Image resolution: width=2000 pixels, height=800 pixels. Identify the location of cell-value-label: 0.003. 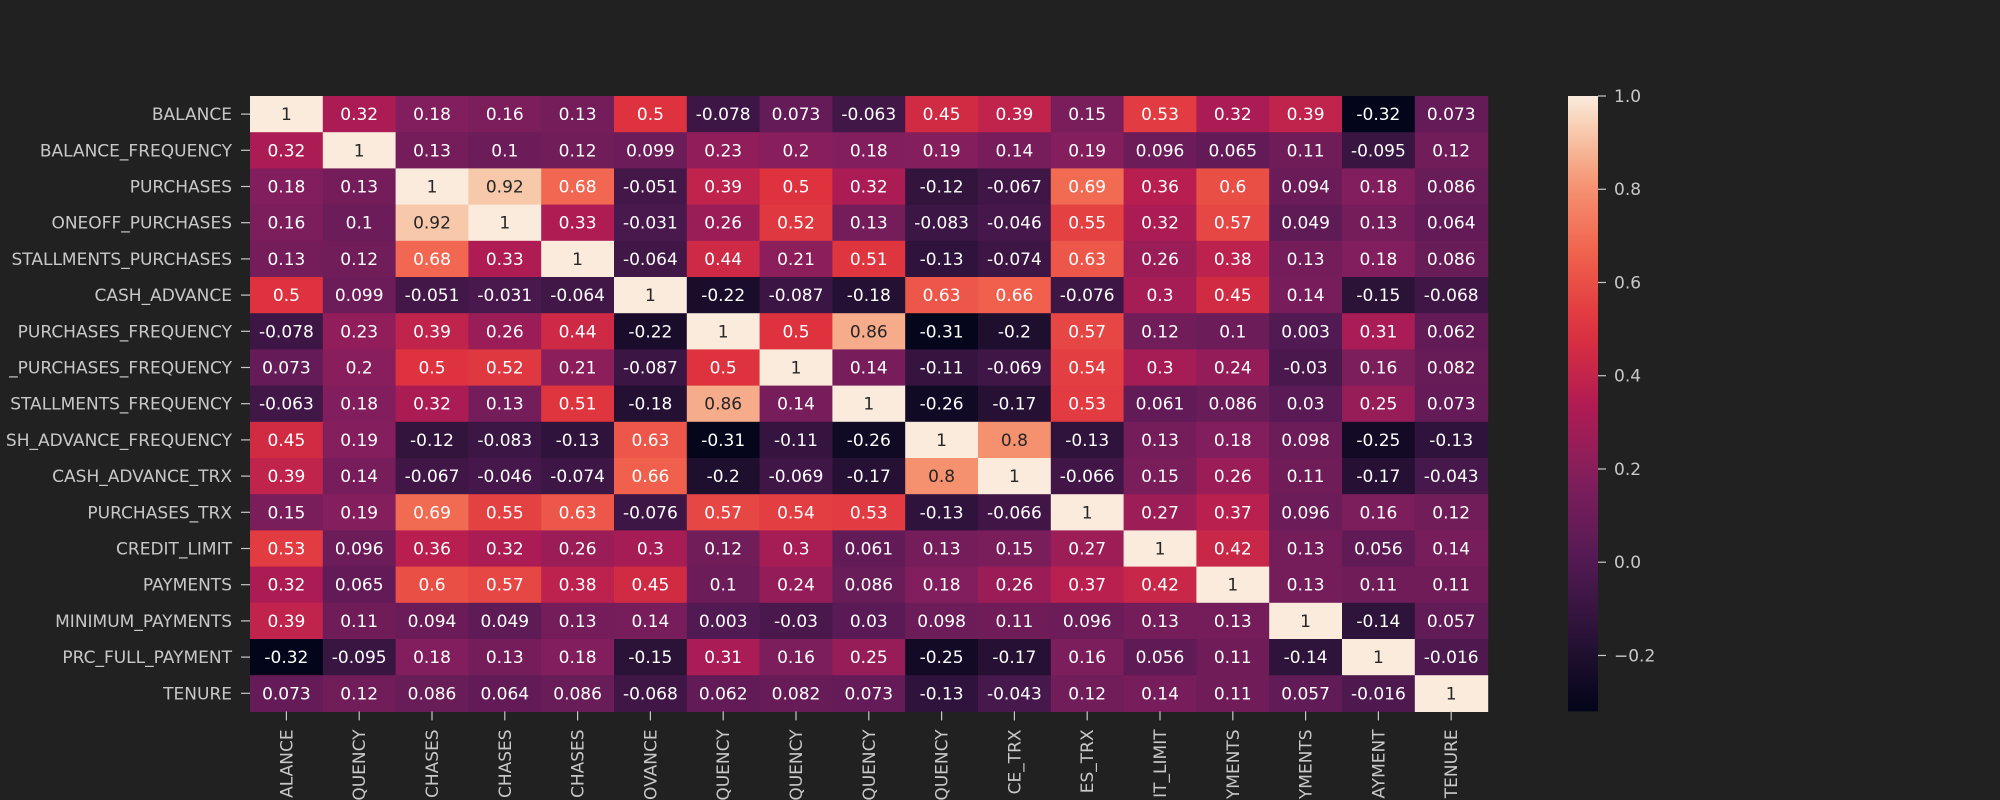
(723, 622).